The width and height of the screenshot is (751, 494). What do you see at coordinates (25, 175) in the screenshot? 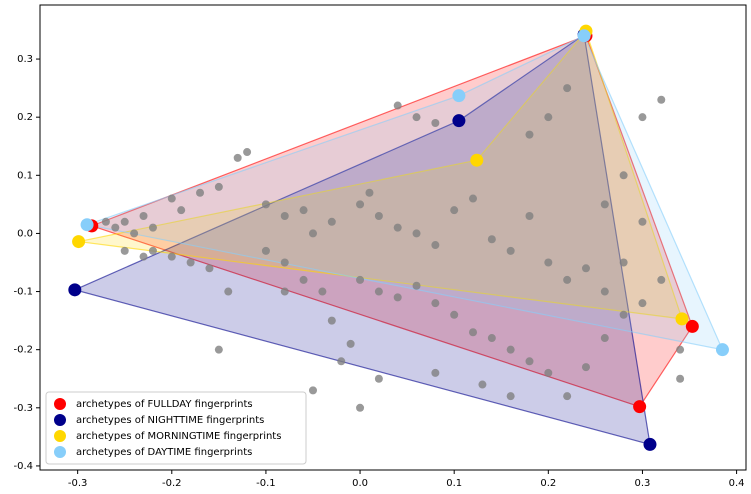
I see `y-tick-label: 0.1` at bounding box center [25, 175].